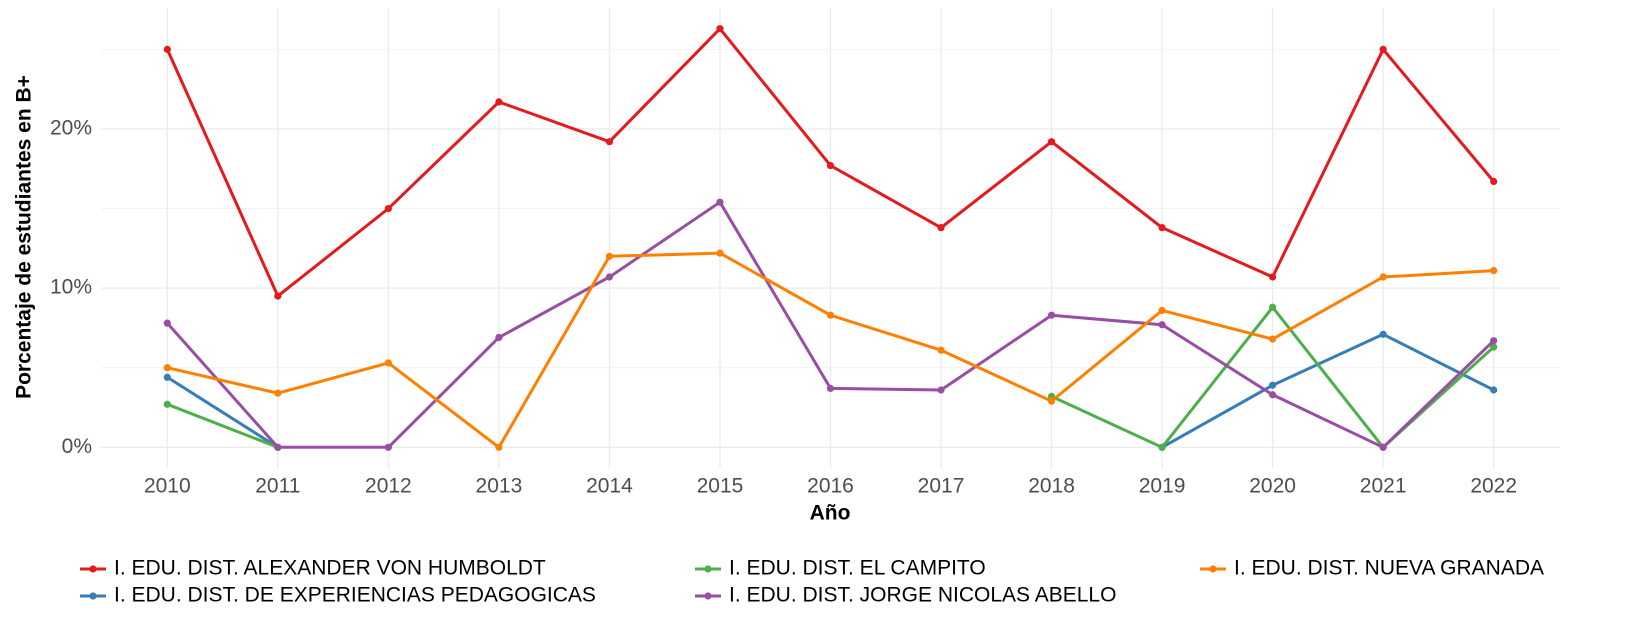  Describe the element at coordinates (830, 486) in the screenshot. I see `x-tick-label: 2016` at that location.